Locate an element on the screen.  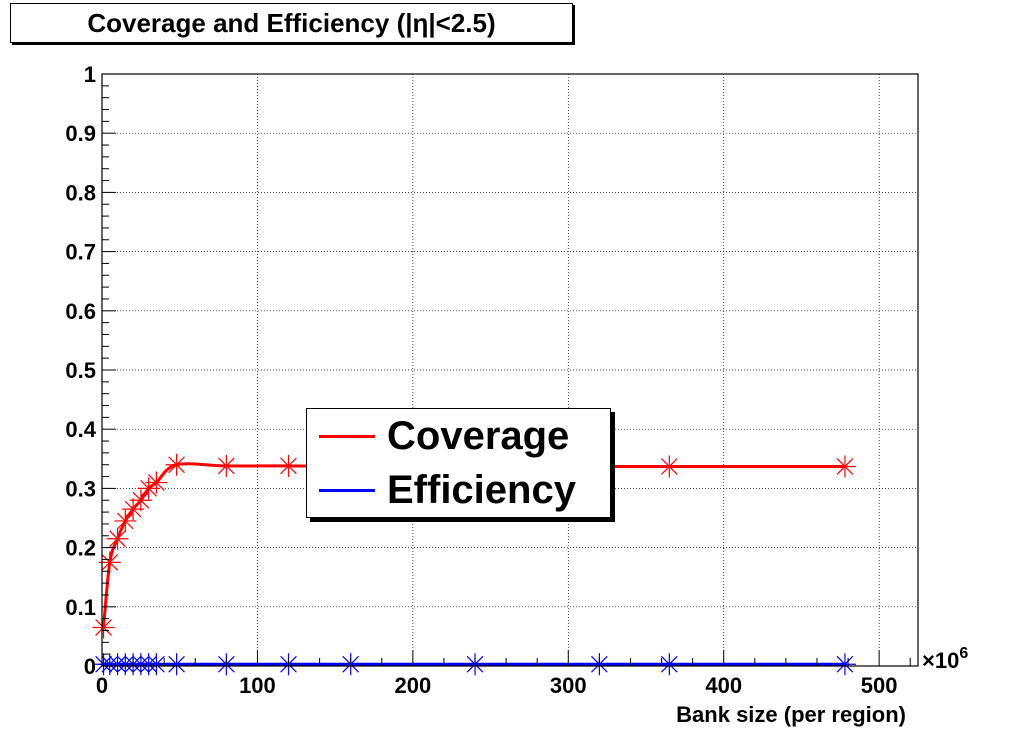
x-tick-label: 400 is located at coordinates (723, 685).